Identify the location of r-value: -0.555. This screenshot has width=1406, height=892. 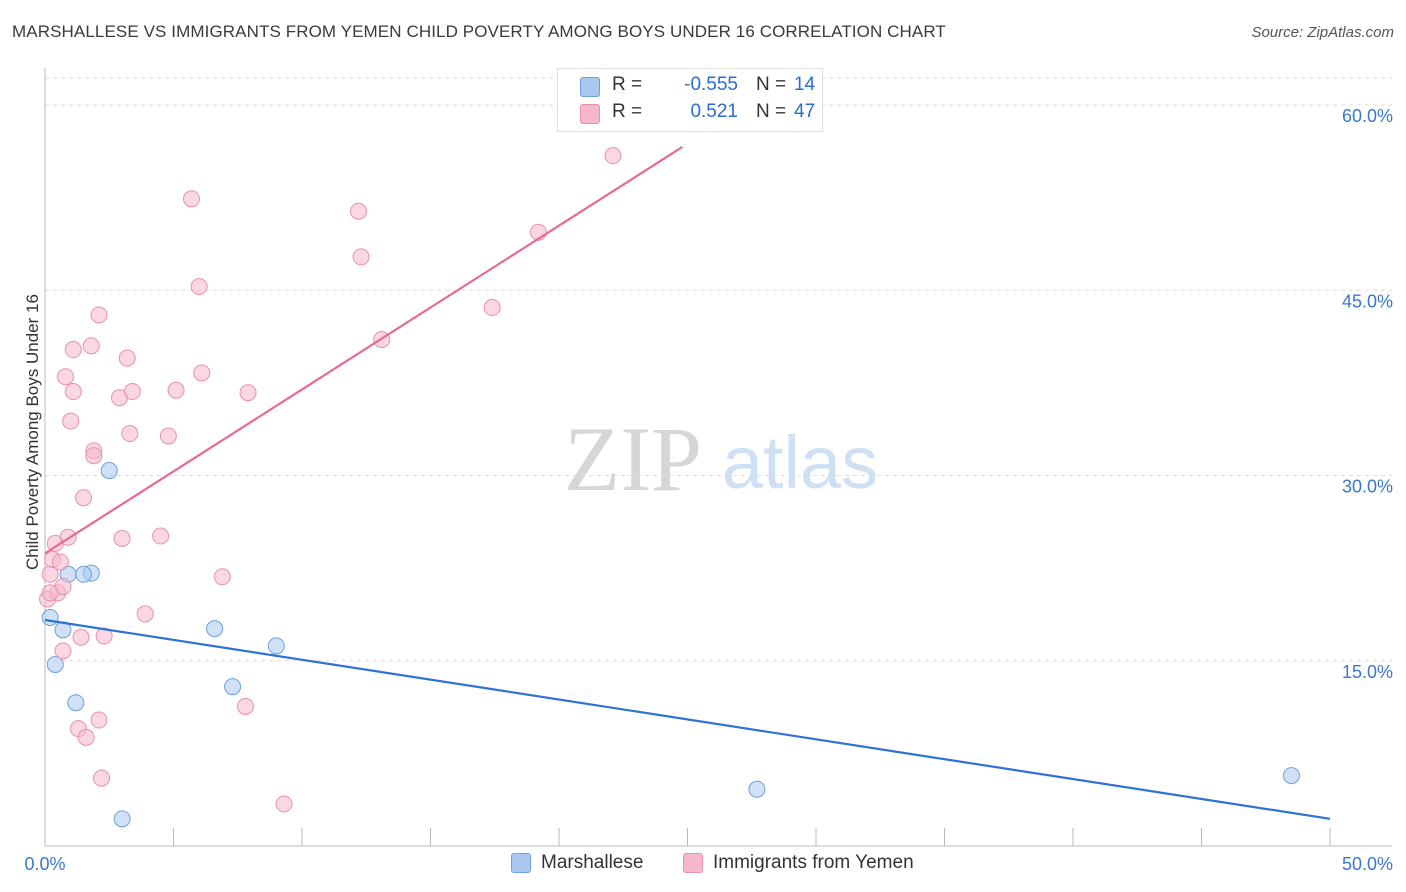
(711, 84).